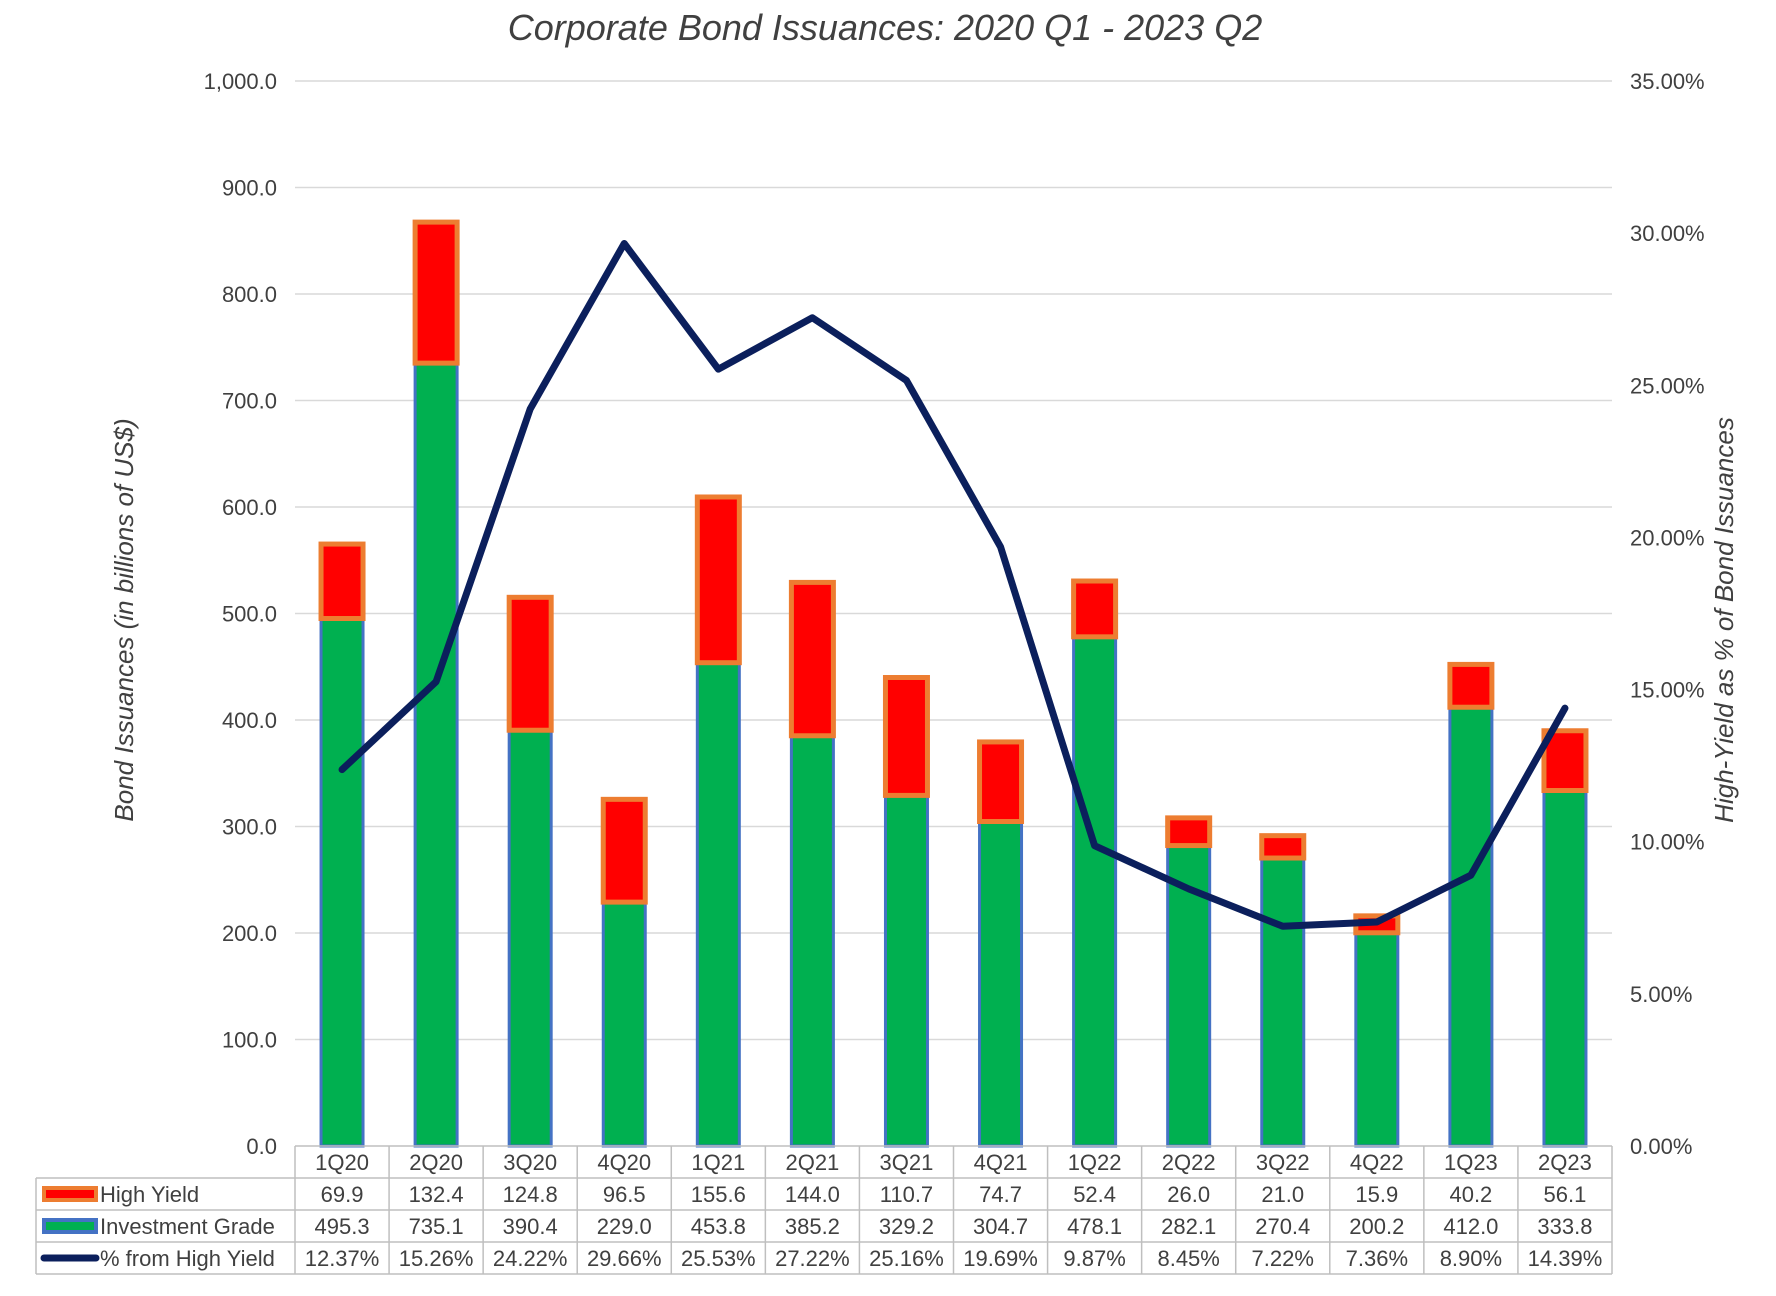 The height and width of the screenshot is (1296, 1776). Describe the element at coordinates (1667, 385) in the screenshot. I see `y2-tick-label: 25.00%` at that location.